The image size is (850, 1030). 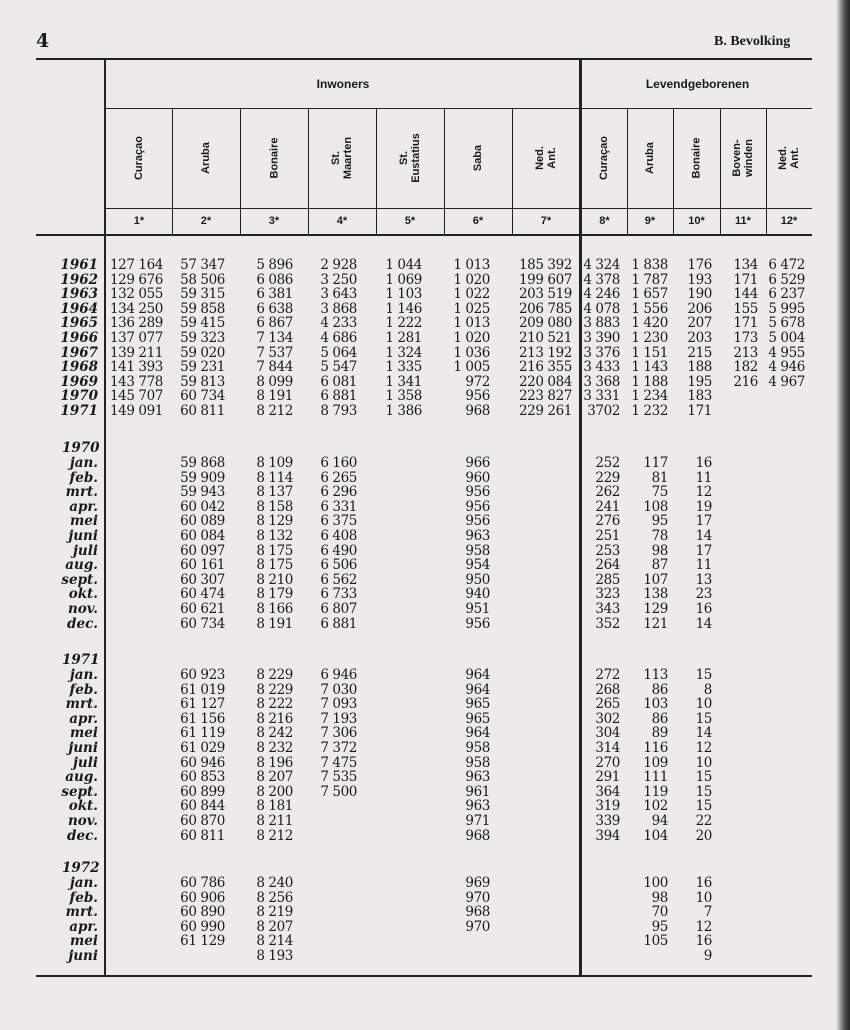 What do you see at coordinates (649, 396) in the screenshot?
I see `table-cell: 1 234` at bounding box center [649, 396].